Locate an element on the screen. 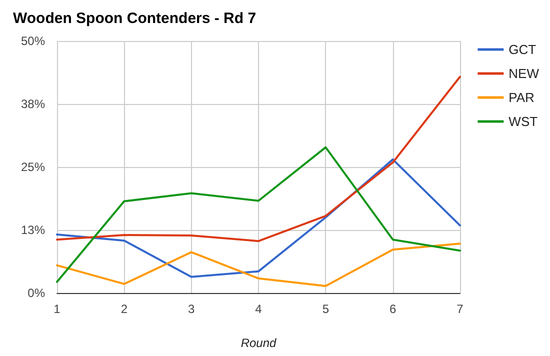  y-tick-label: 38% is located at coordinates (33, 104).